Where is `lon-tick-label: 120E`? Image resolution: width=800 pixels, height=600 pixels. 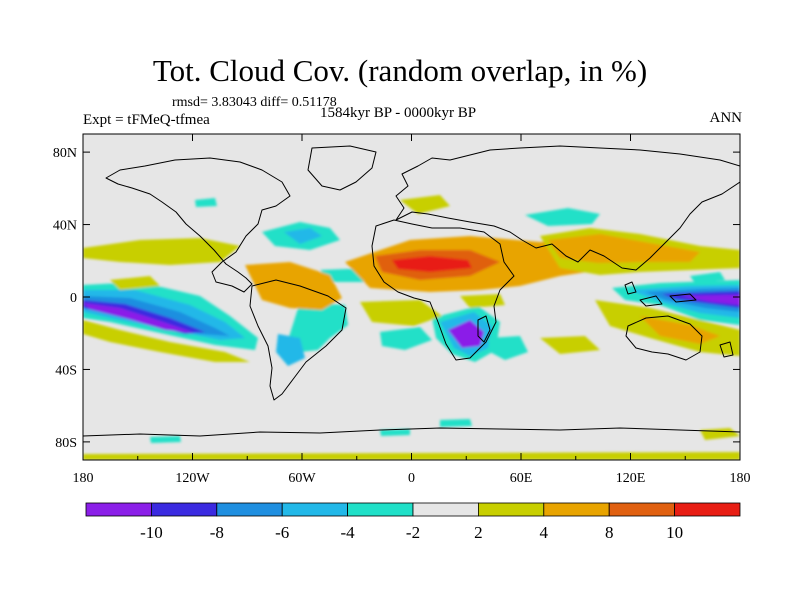
lon-tick-label: 120E is located at coordinates (631, 478).